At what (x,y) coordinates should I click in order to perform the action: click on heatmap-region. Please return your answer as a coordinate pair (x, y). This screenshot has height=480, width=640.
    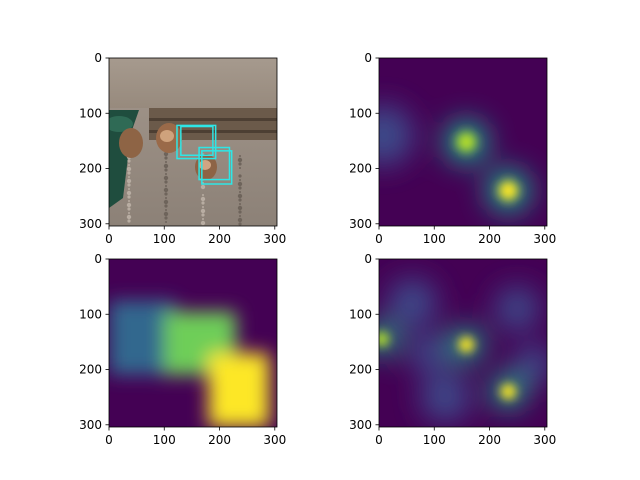
    Looking at the image, I should click on (239, 389).